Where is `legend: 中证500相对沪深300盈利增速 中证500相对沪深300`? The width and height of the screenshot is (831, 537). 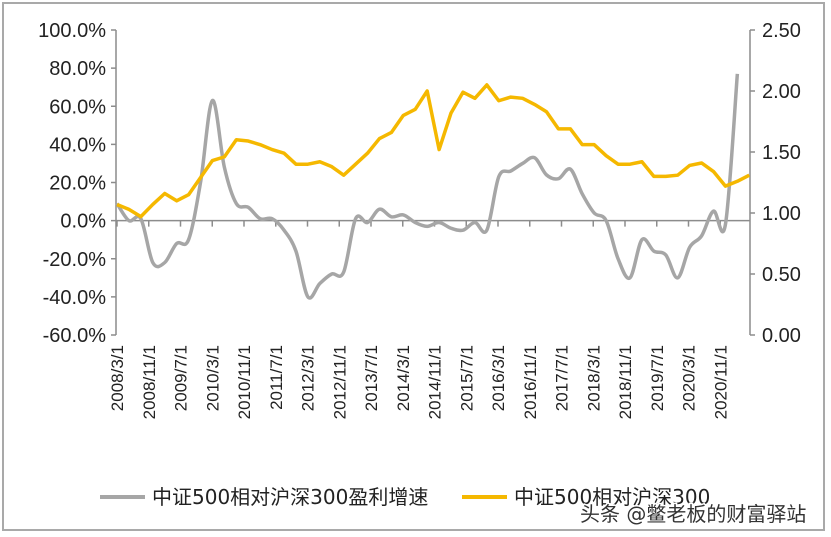 legend: 中证500相对沪深300盈利增速 中证500相对沪深300 is located at coordinates (405, 497).